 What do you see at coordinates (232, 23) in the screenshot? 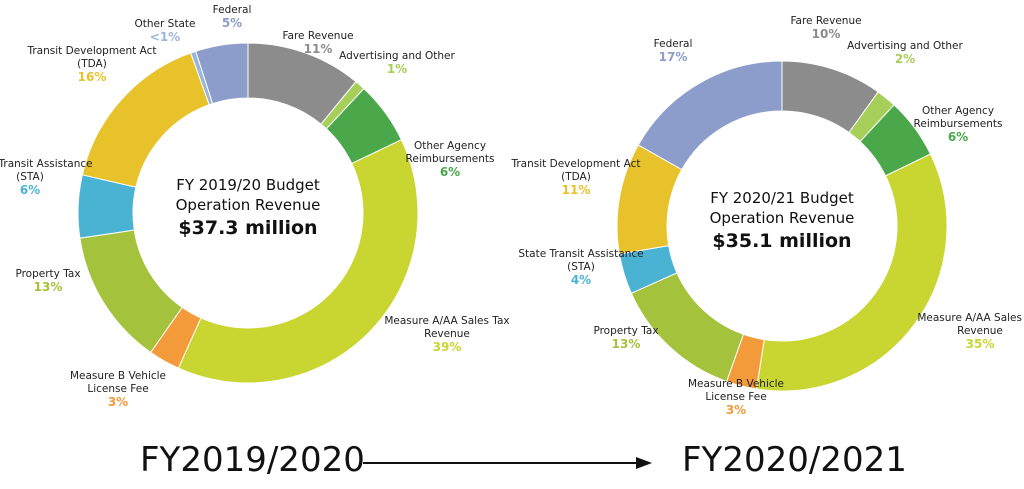
I see `value-label: 5%` at bounding box center [232, 23].